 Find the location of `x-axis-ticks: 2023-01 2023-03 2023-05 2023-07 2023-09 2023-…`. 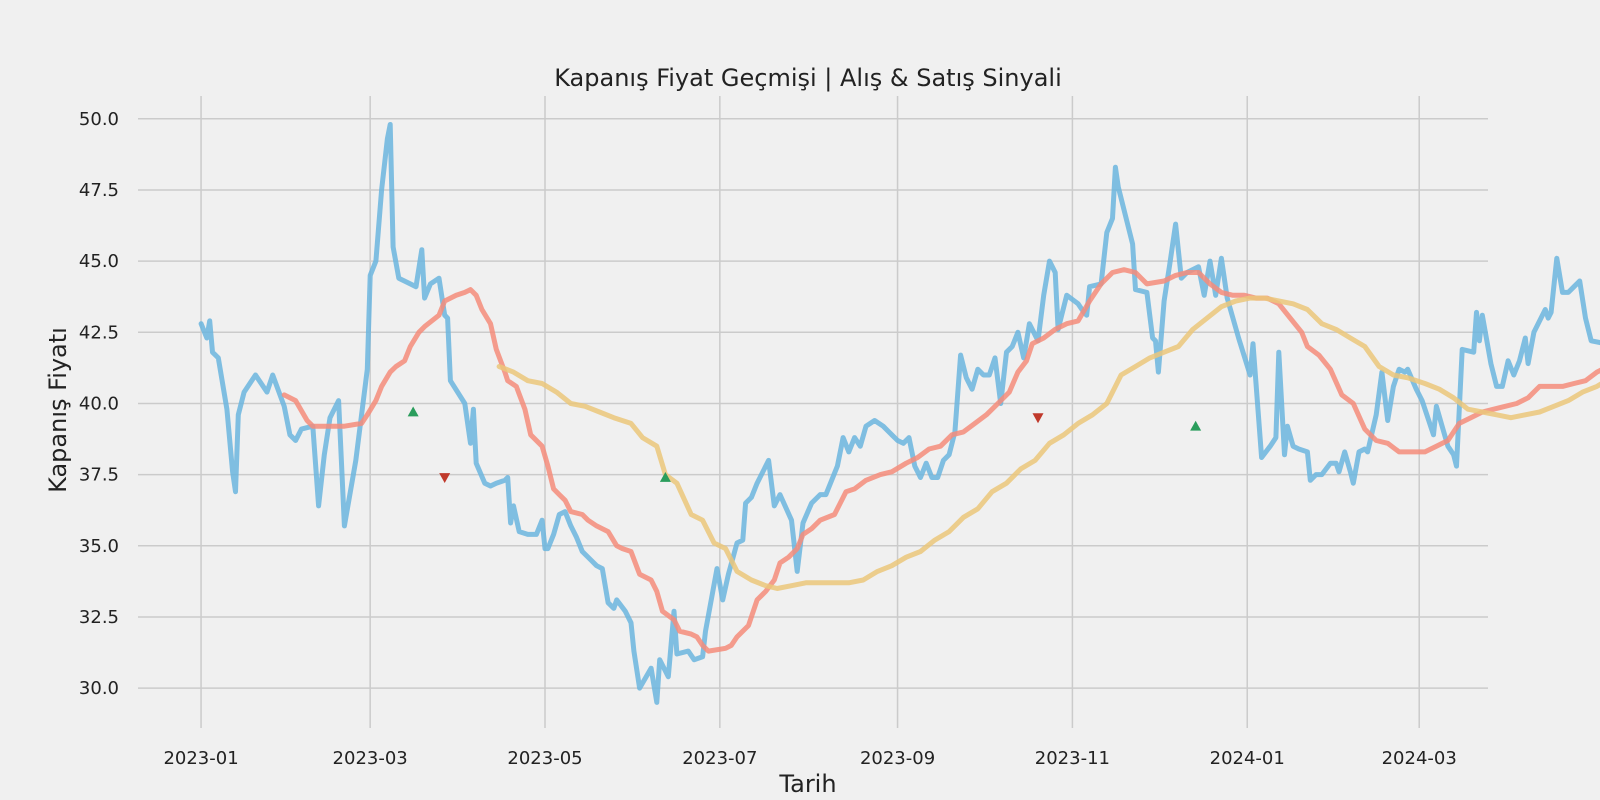

x-axis-ticks: 2023-01 2023-03 2023-05 2023-07 2023-09 2023-… is located at coordinates (809, 758).